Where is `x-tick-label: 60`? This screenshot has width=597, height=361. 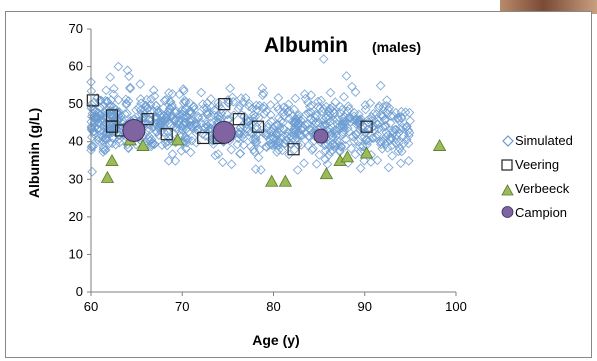 x-tick-label: 60 is located at coordinates (91, 306).